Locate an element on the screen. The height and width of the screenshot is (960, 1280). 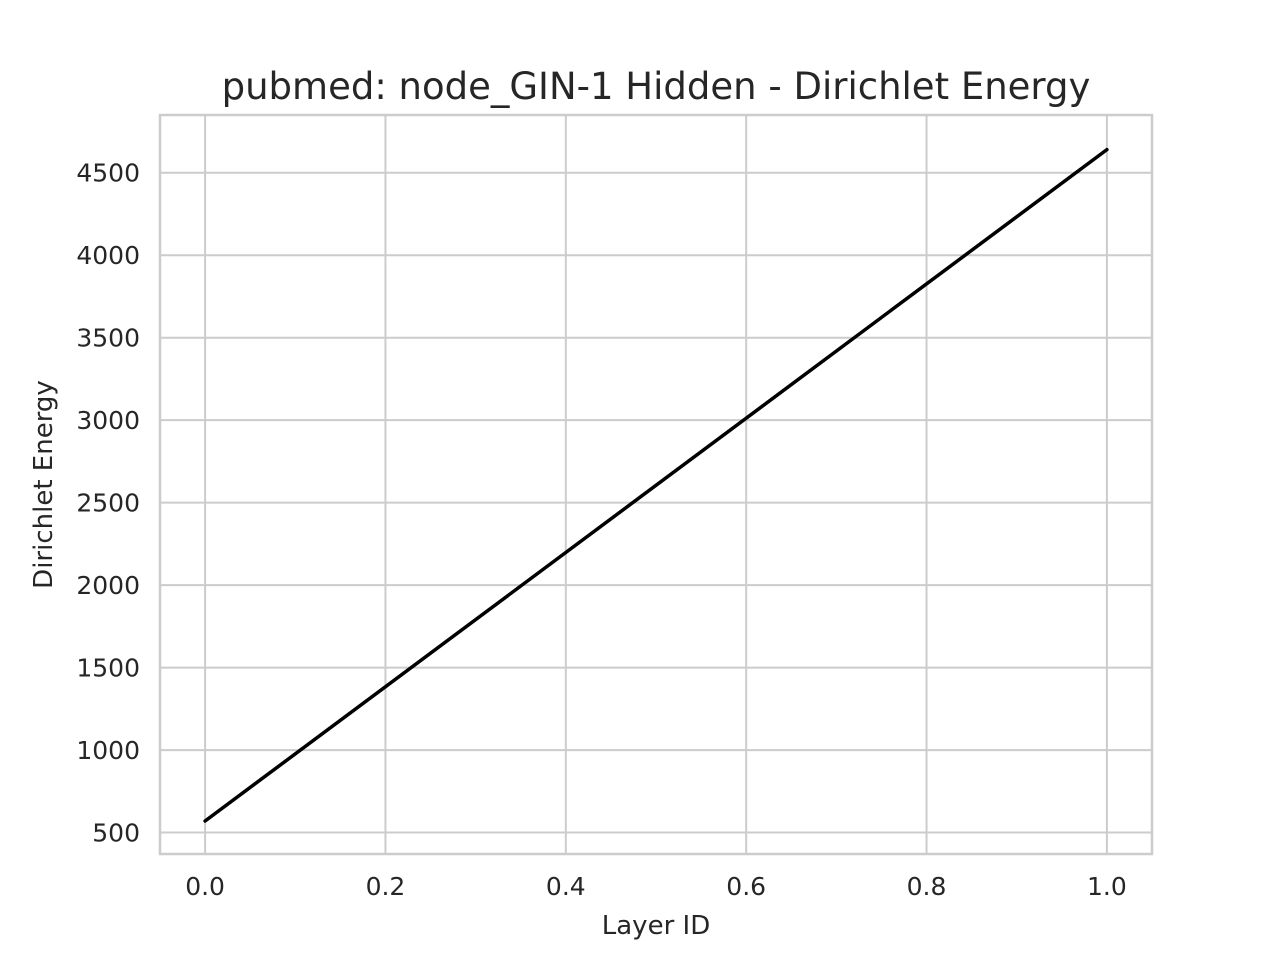
x-tick-labels: 0.0 0.2 0.4 0.6 0.8 1.0 is located at coordinates (656, 886).